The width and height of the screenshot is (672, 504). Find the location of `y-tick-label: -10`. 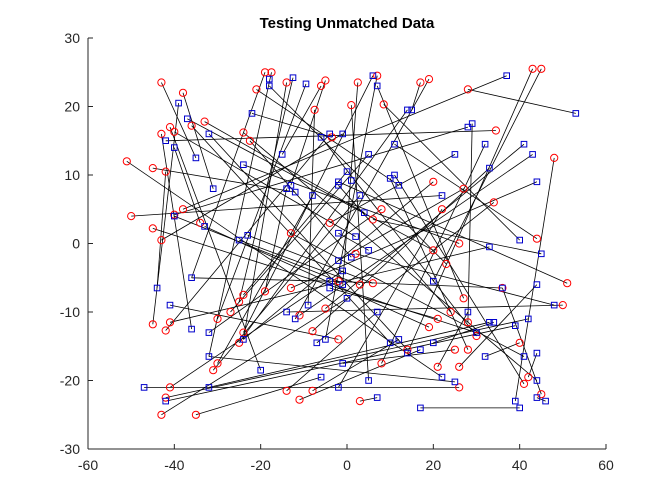

y-tick-label: -10 is located at coordinates (70, 312).